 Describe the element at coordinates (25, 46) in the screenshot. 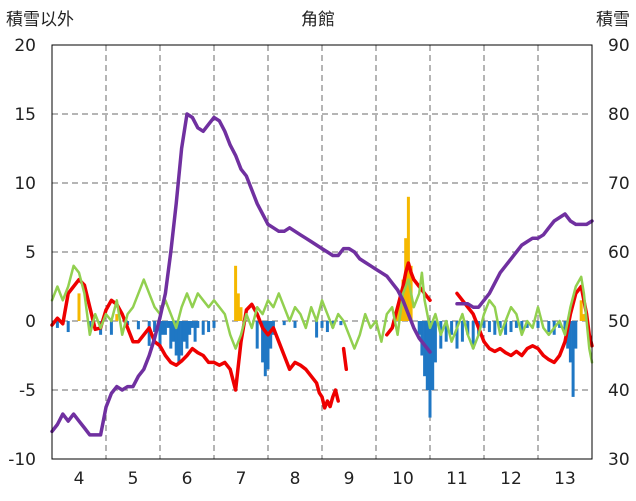

I see `y-tick-label-left: 20` at that location.